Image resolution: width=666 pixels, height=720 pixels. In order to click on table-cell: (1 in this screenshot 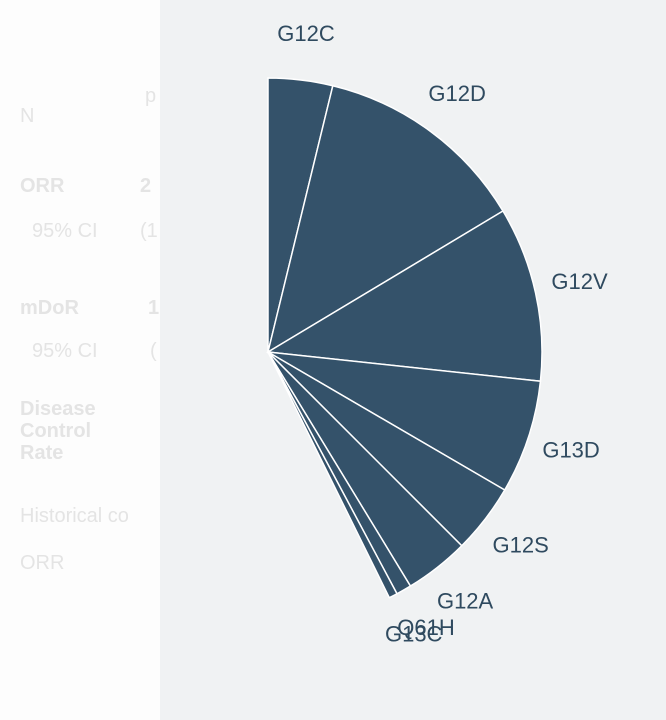, I will do `click(149, 231)`.